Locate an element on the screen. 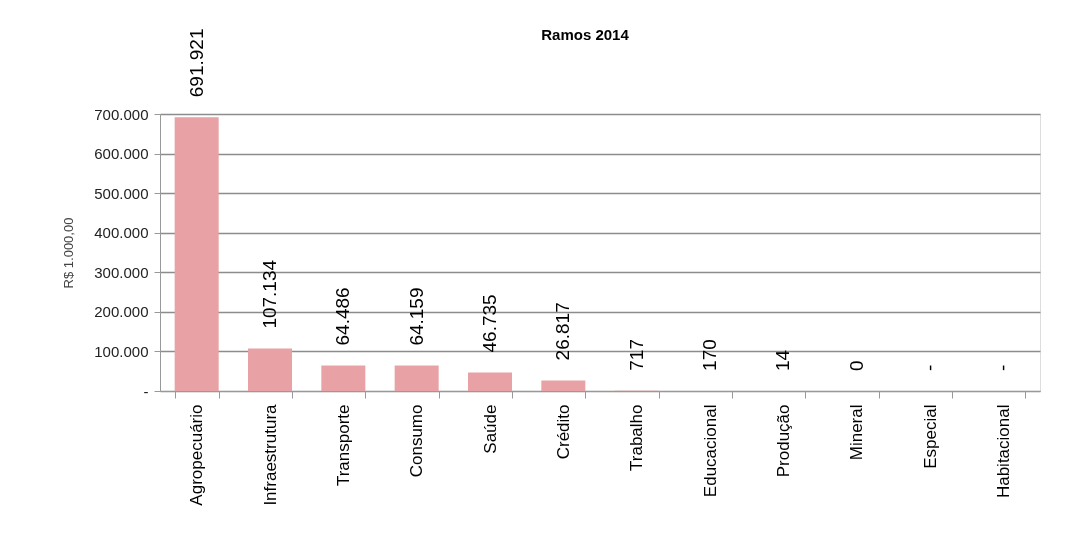 This screenshot has height=558, width=1067. data-label: 64.159 is located at coordinates (416, 316).